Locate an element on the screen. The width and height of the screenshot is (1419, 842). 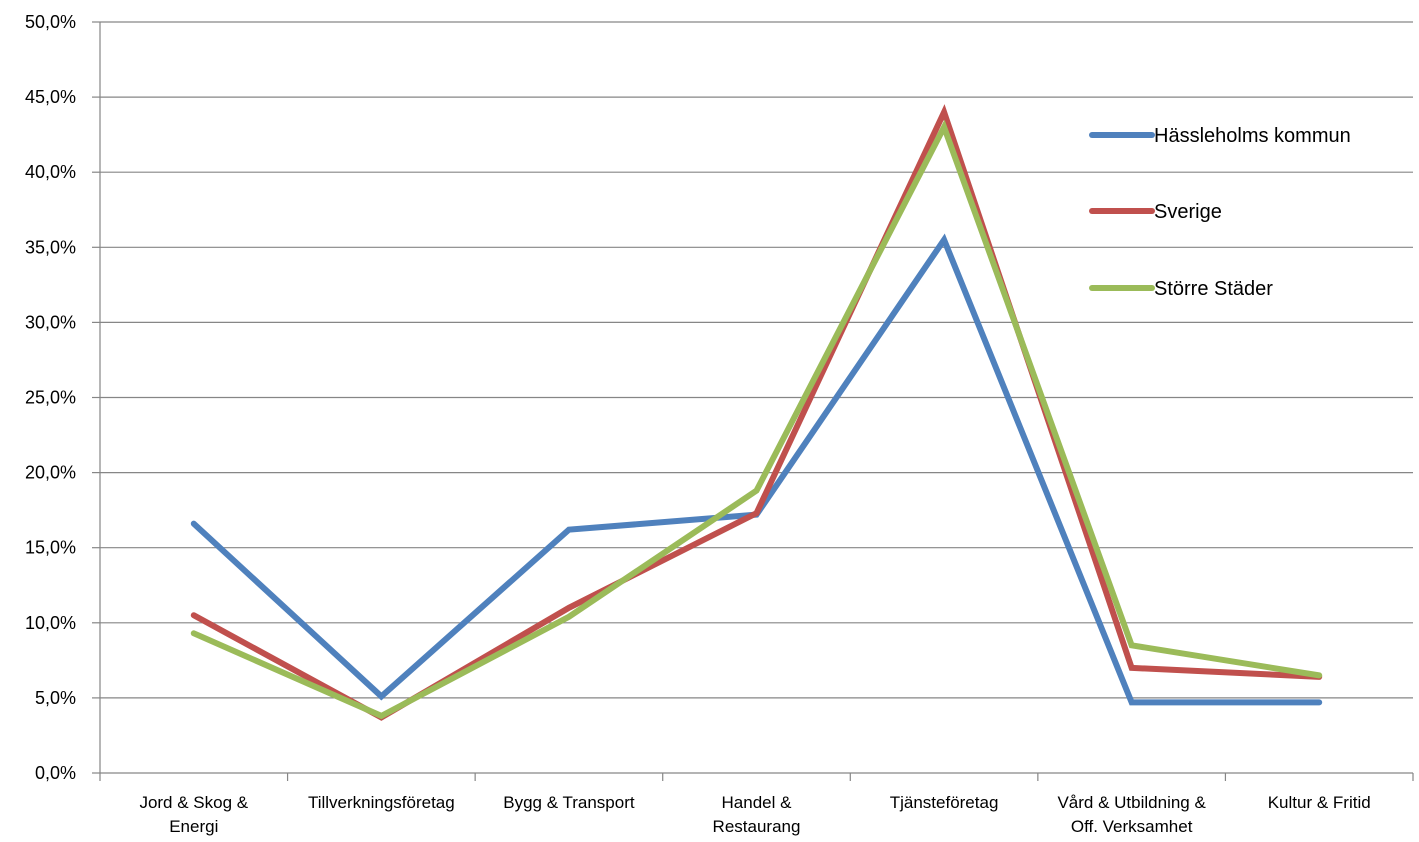
y-tick-label: 30,0% is located at coordinates (50, 322).